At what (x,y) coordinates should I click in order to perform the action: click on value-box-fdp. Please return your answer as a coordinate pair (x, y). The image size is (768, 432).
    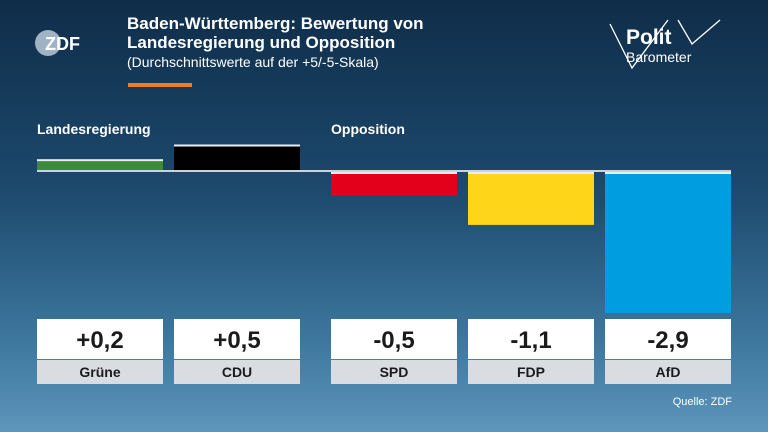
    Looking at the image, I should click on (531, 339).